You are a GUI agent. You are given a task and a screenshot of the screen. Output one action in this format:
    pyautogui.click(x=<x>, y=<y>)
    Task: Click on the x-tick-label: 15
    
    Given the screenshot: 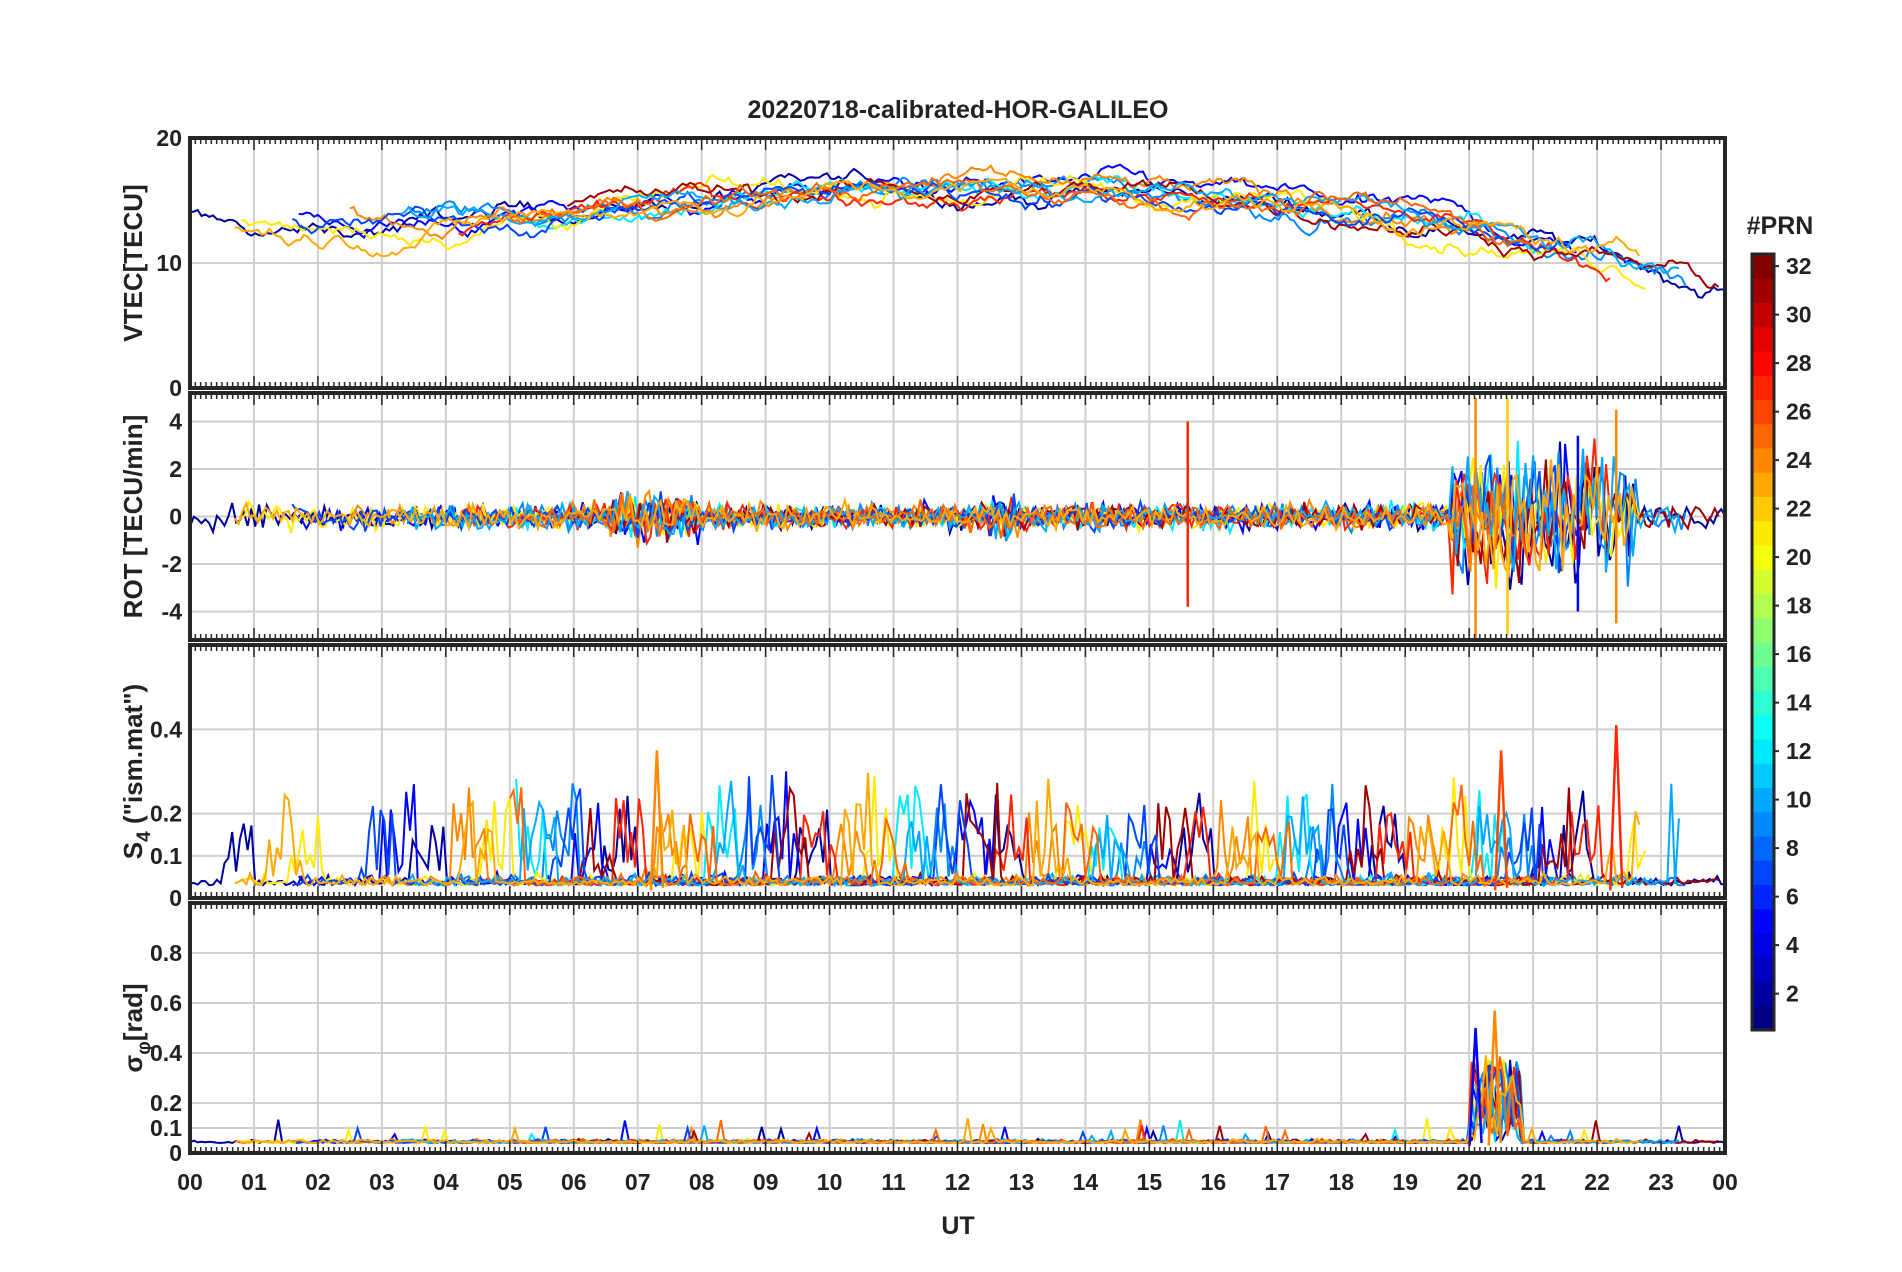 What is the action you would take?
    pyautogui.click(x=1150, y=1182)
    